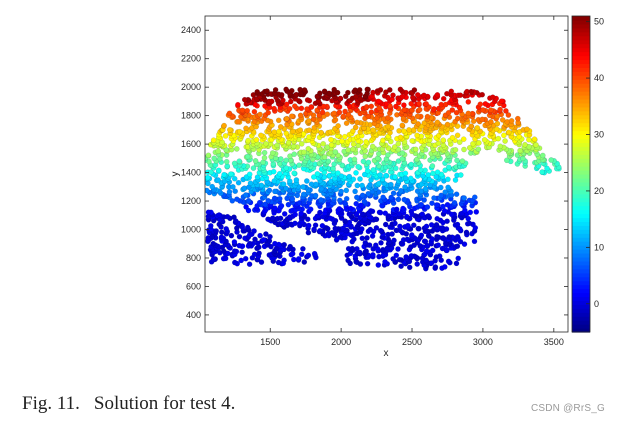  What do you see at coordinates (193, 315) in the screenshot?
I see `y-tick-label: 400` at bounding box center [193, 315].